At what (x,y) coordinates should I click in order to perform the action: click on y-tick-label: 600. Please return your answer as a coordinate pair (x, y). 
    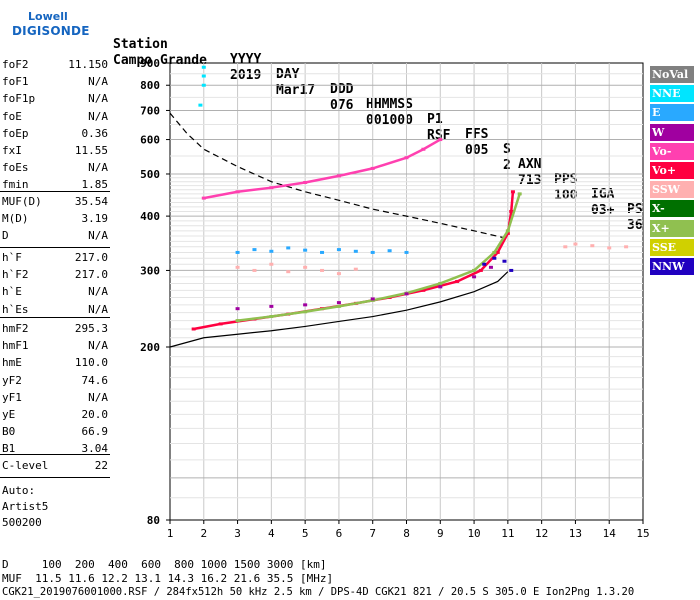
    Looking at the image, I should click on (150, 140).